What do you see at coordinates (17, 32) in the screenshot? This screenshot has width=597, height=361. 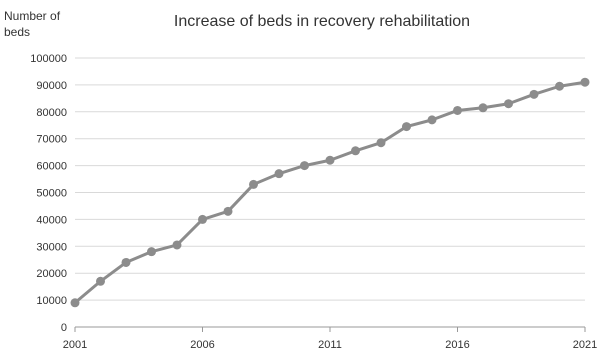 I see `y-axis-label-line-2: beds` at bounding box center [17, 32].